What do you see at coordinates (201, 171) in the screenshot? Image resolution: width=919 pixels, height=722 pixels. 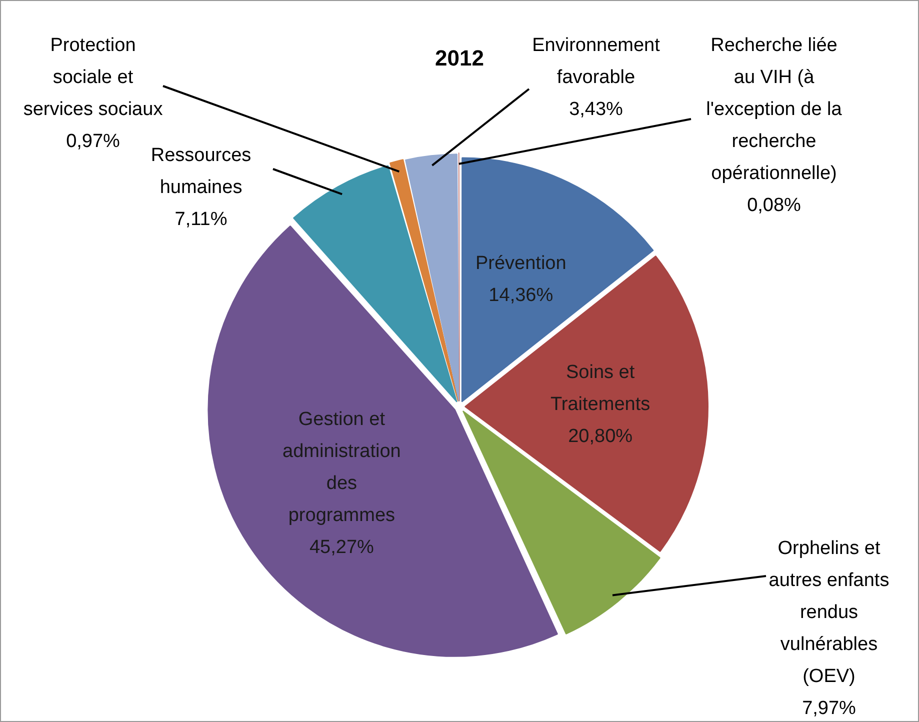 I see `slice-label: Ressources humaines` at bounding box center [201, 171].